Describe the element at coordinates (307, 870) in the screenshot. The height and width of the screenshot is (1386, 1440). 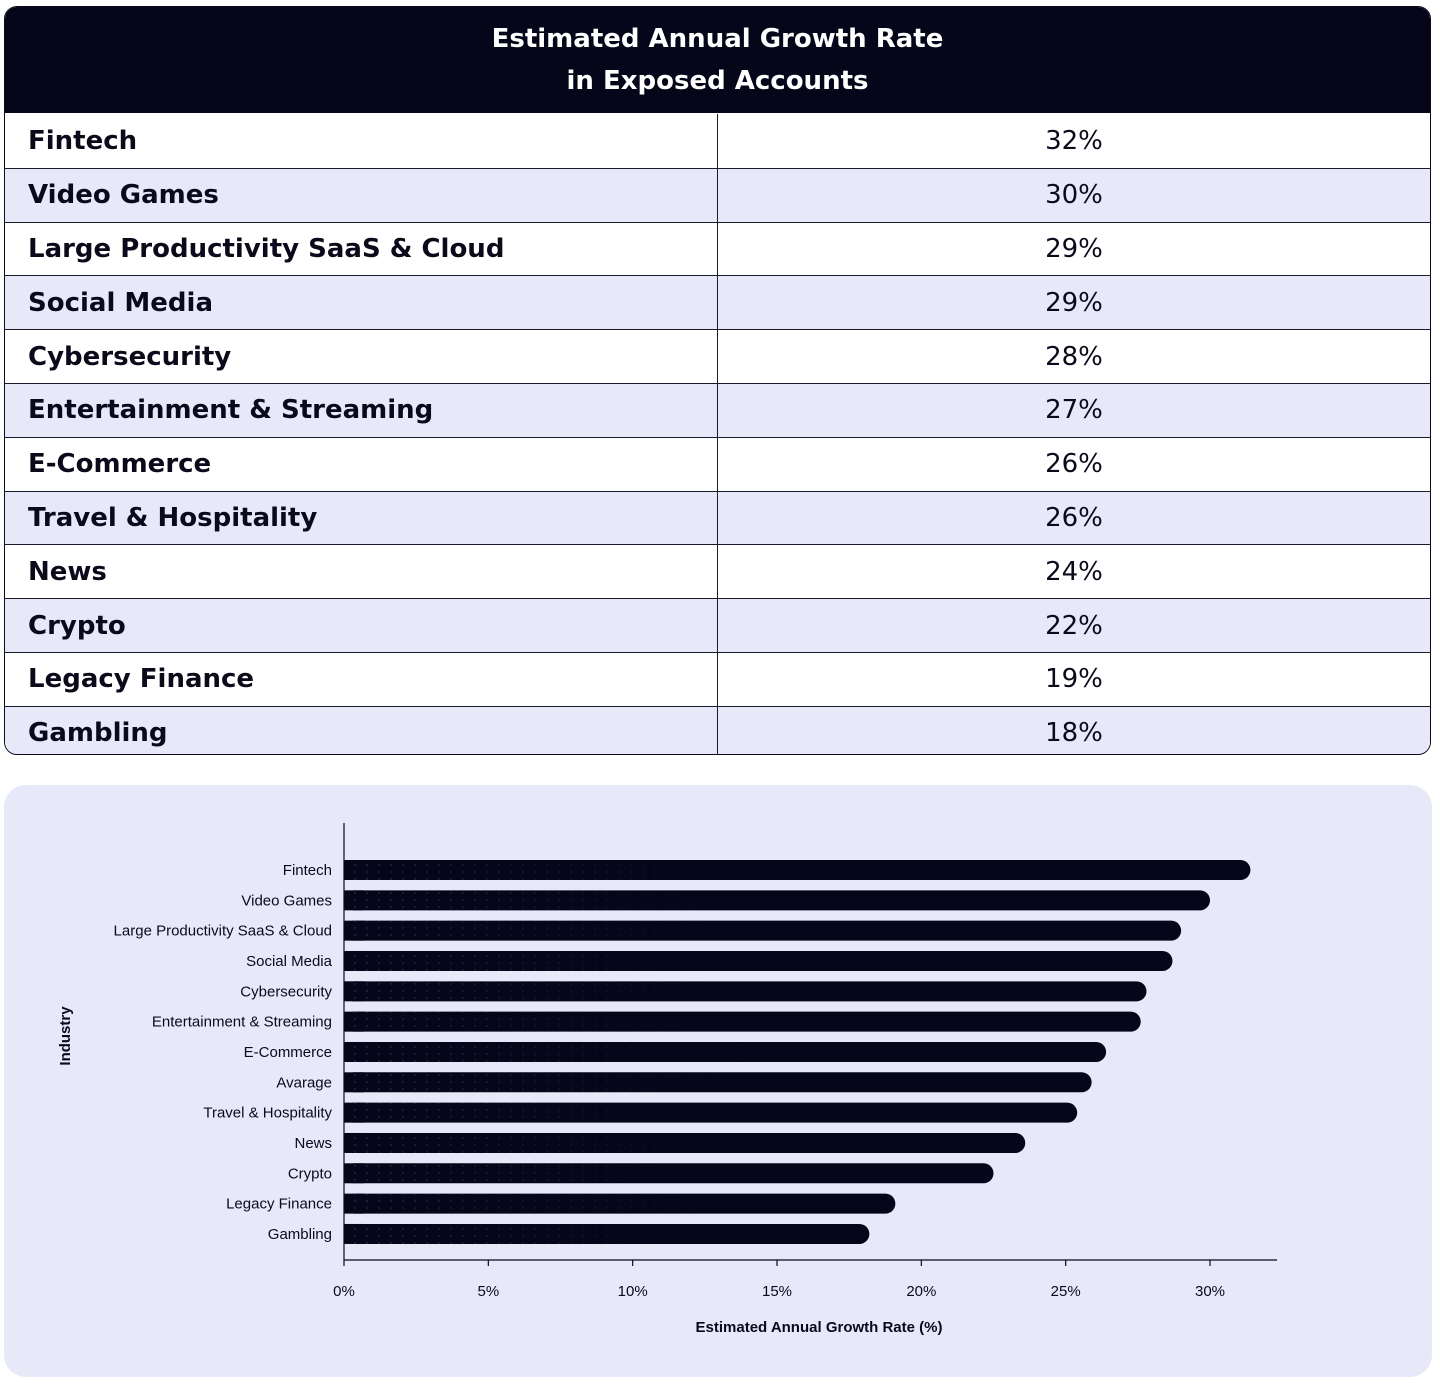
I see `y-tick-label: Fintech` at that location.